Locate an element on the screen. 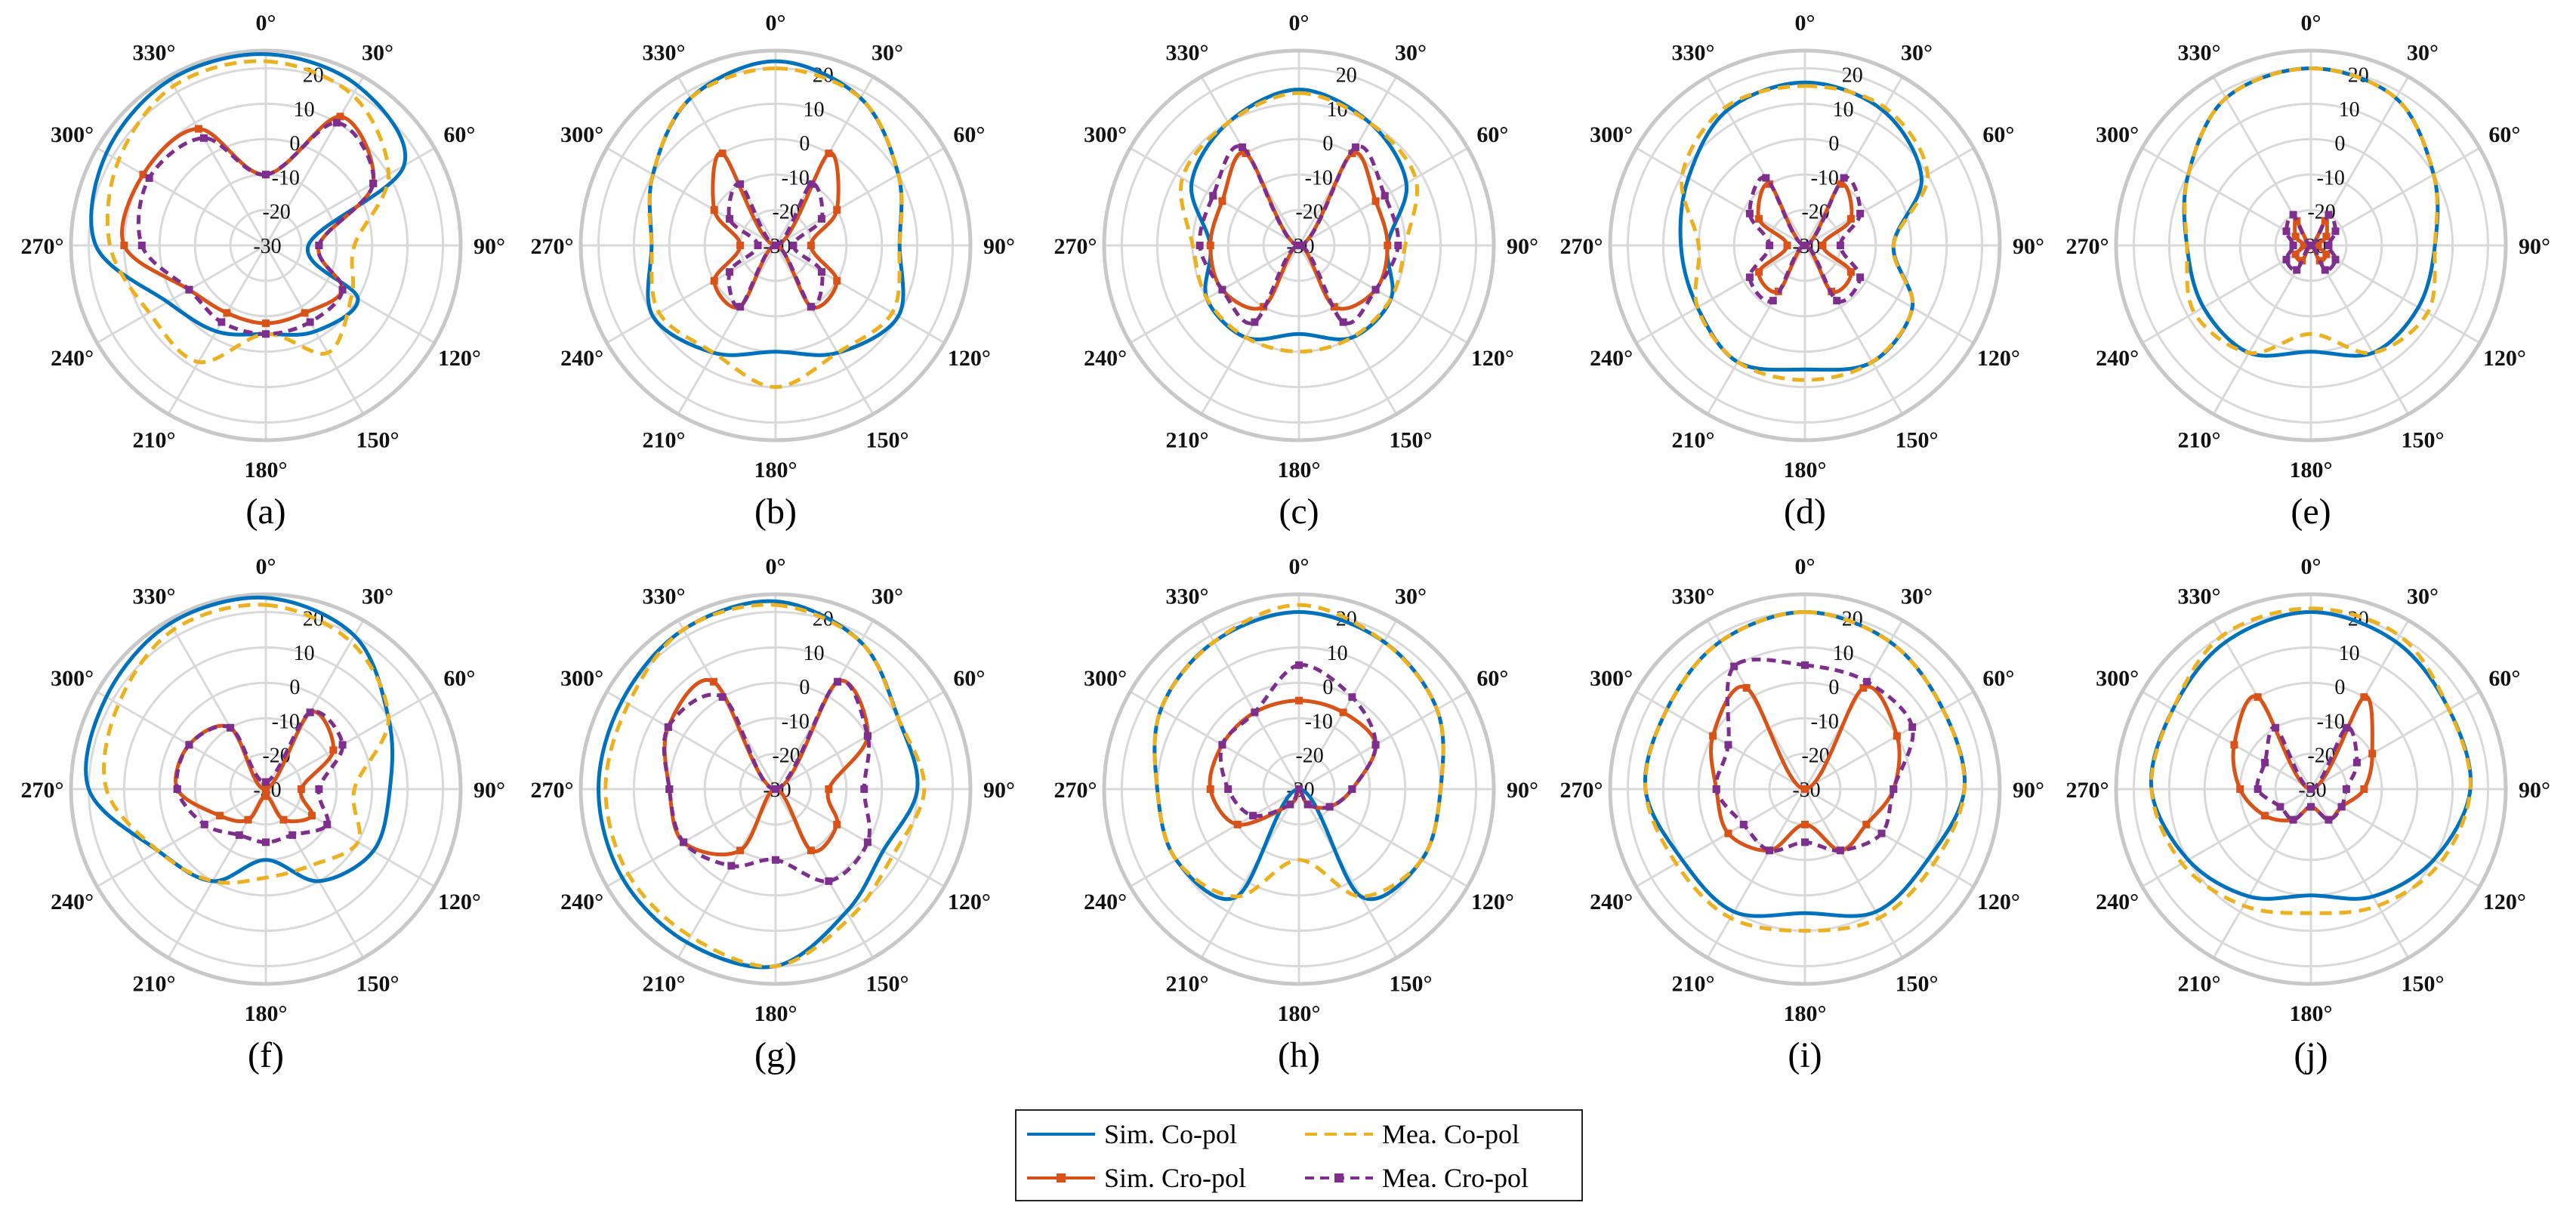 This screenshot has height=1218, width=2576. panel-e-angle-tick-330: 330° is located at coordinates (2199, 54).